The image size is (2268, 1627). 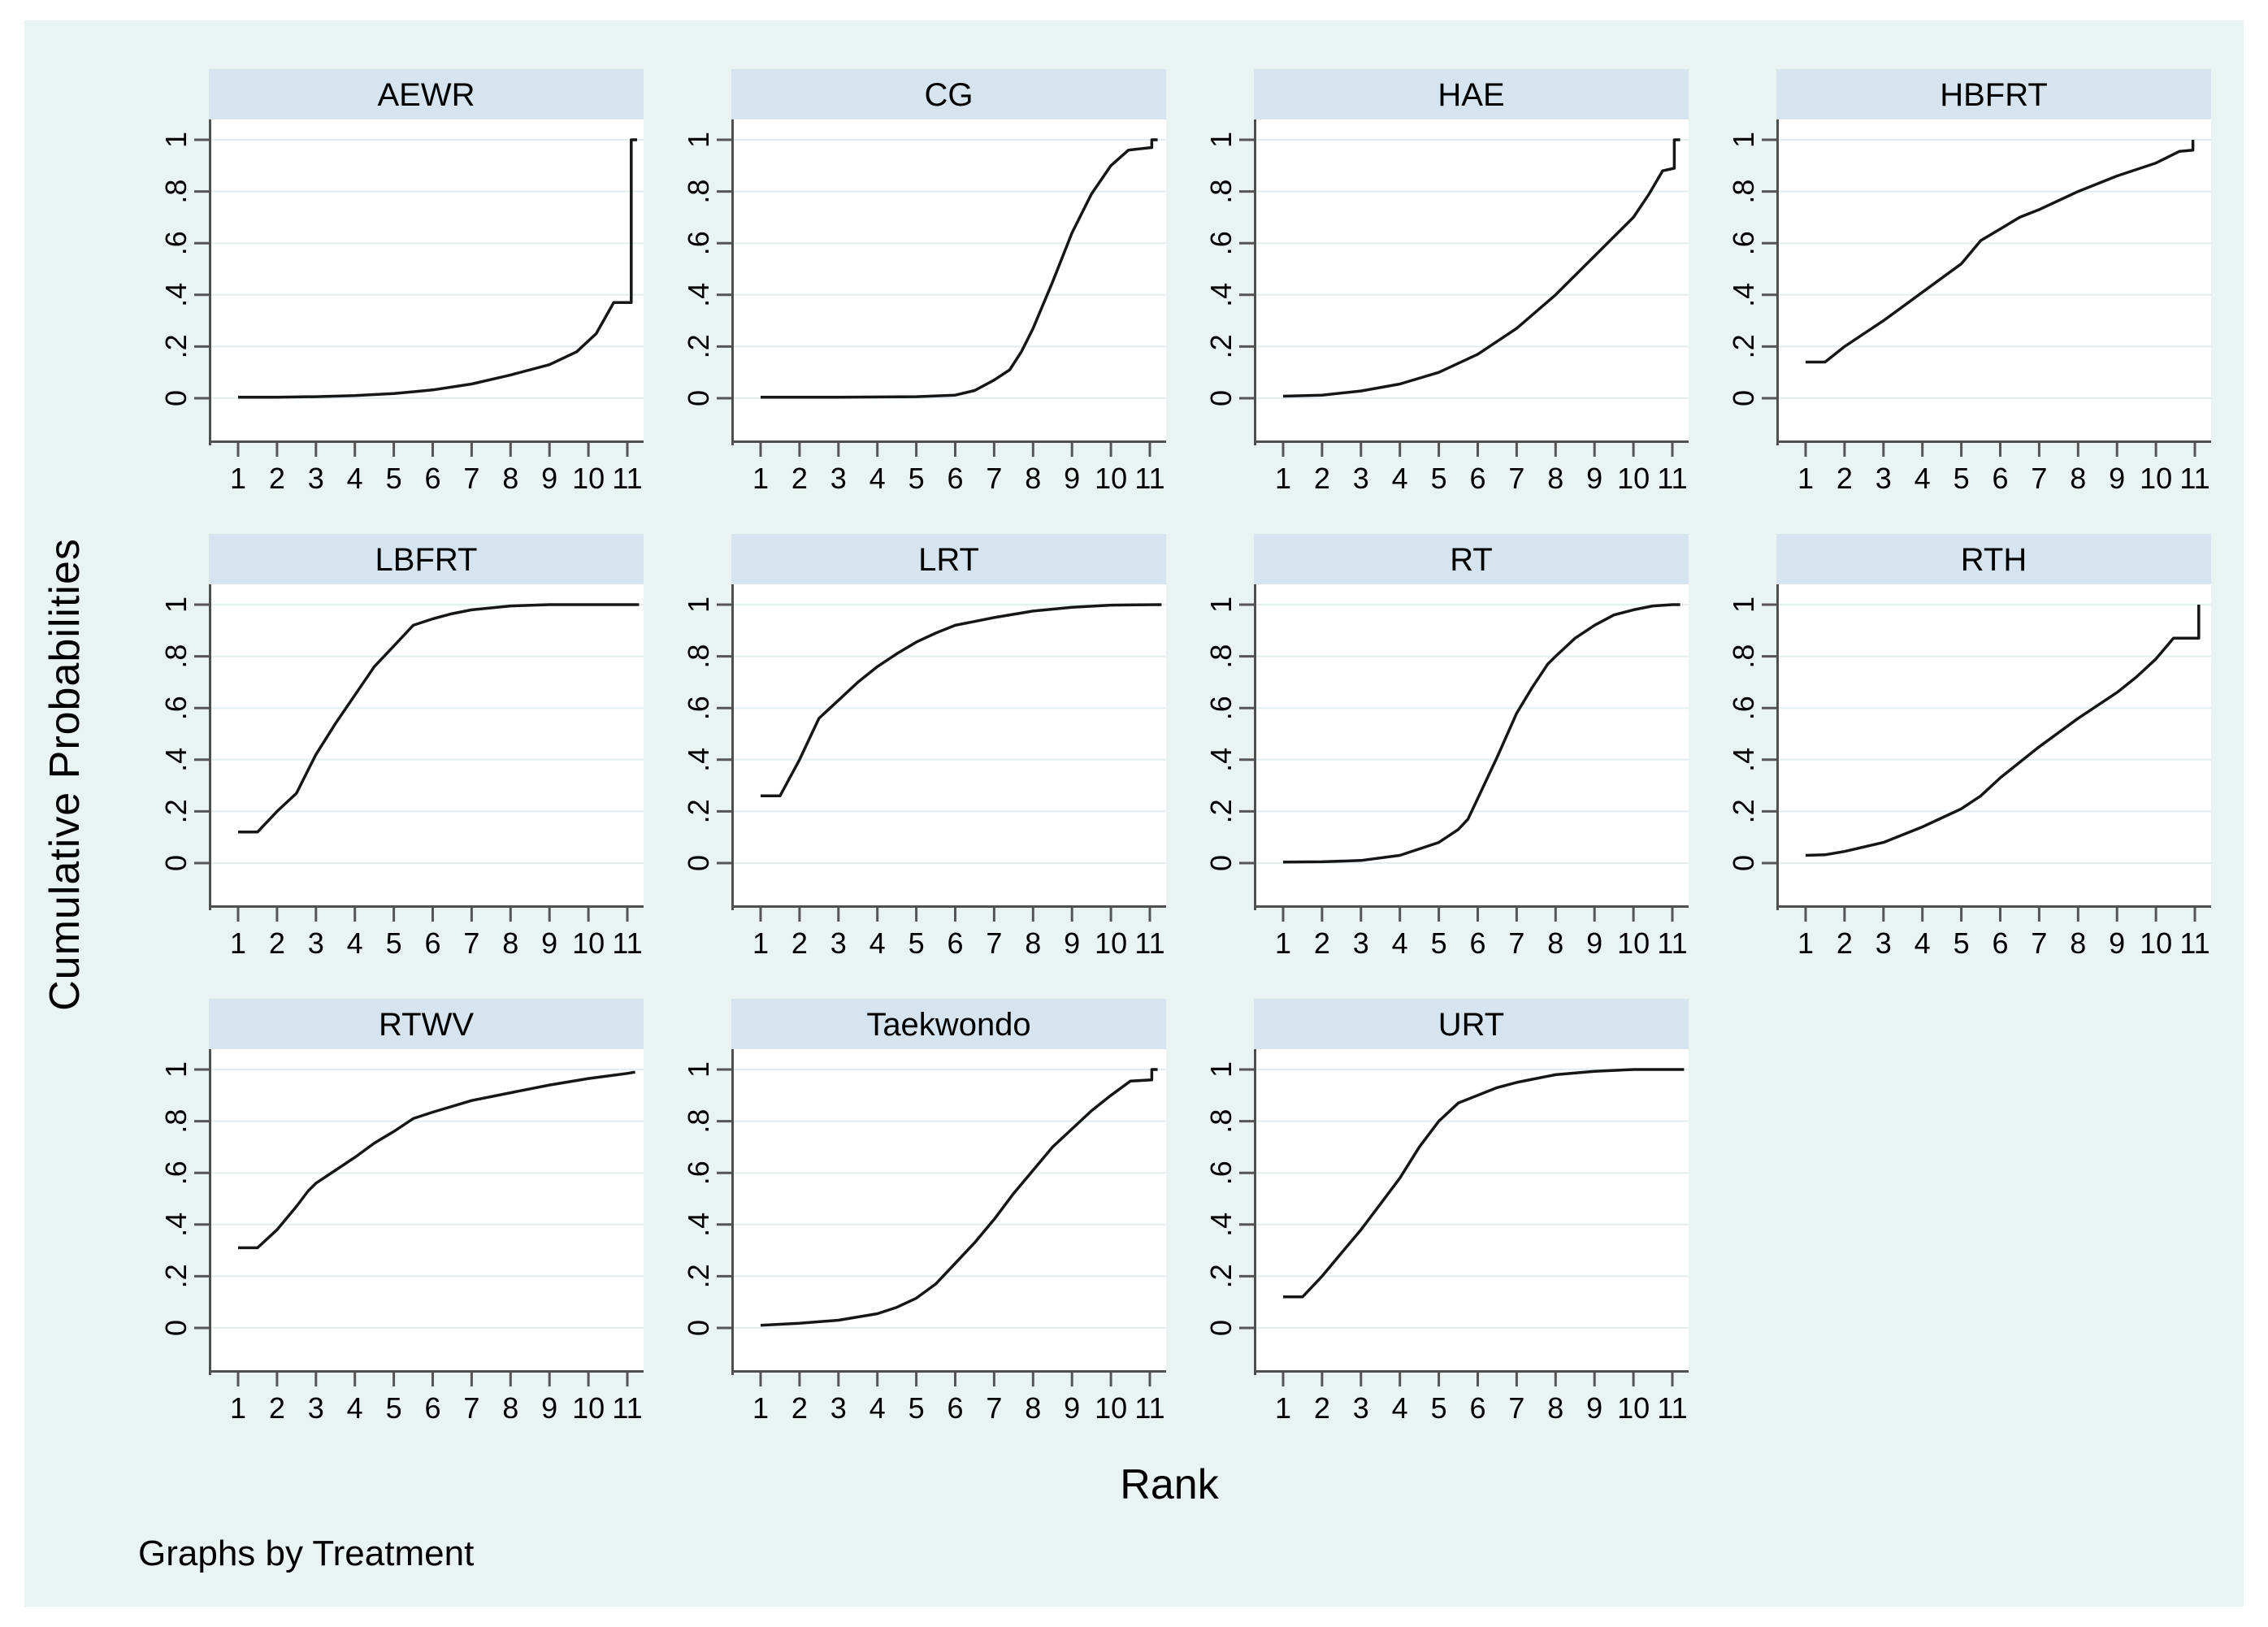 What do you see at coordinates (382, 753) in the screenshot?
I see `panel-LBFRT: LBFRT 0.2.4.6.8 1 1 2 3 4 5 6 7 8 9 10 11` at bounding box center [382, 753].